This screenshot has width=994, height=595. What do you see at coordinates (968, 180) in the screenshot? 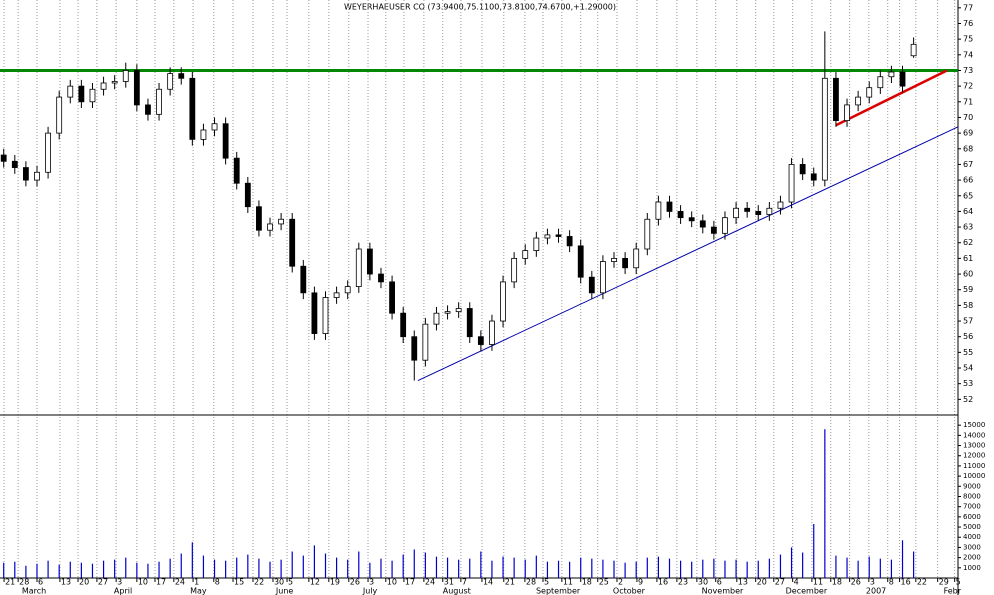
I see `y-tick-label: 66` at bounding box center [968, 180].